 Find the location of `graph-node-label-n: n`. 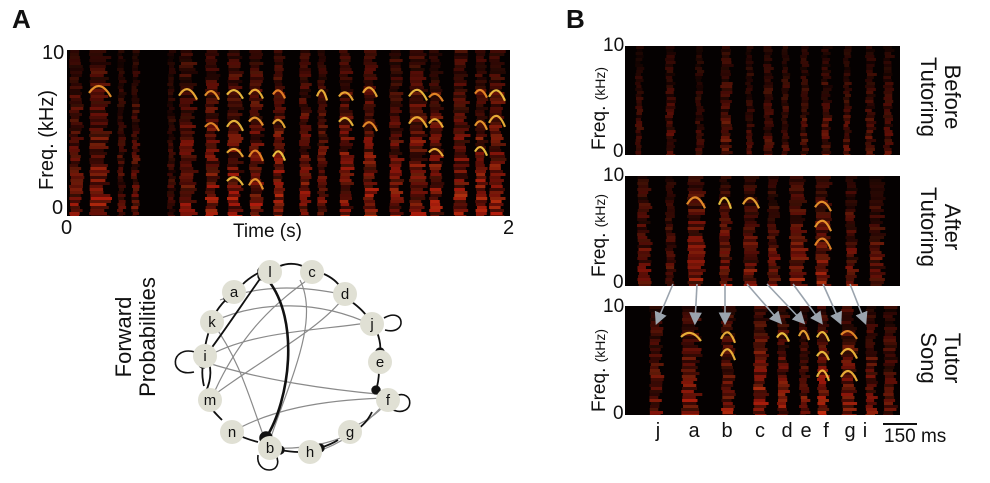

graph-node-label-n: n is located at coordinates (232, 432).